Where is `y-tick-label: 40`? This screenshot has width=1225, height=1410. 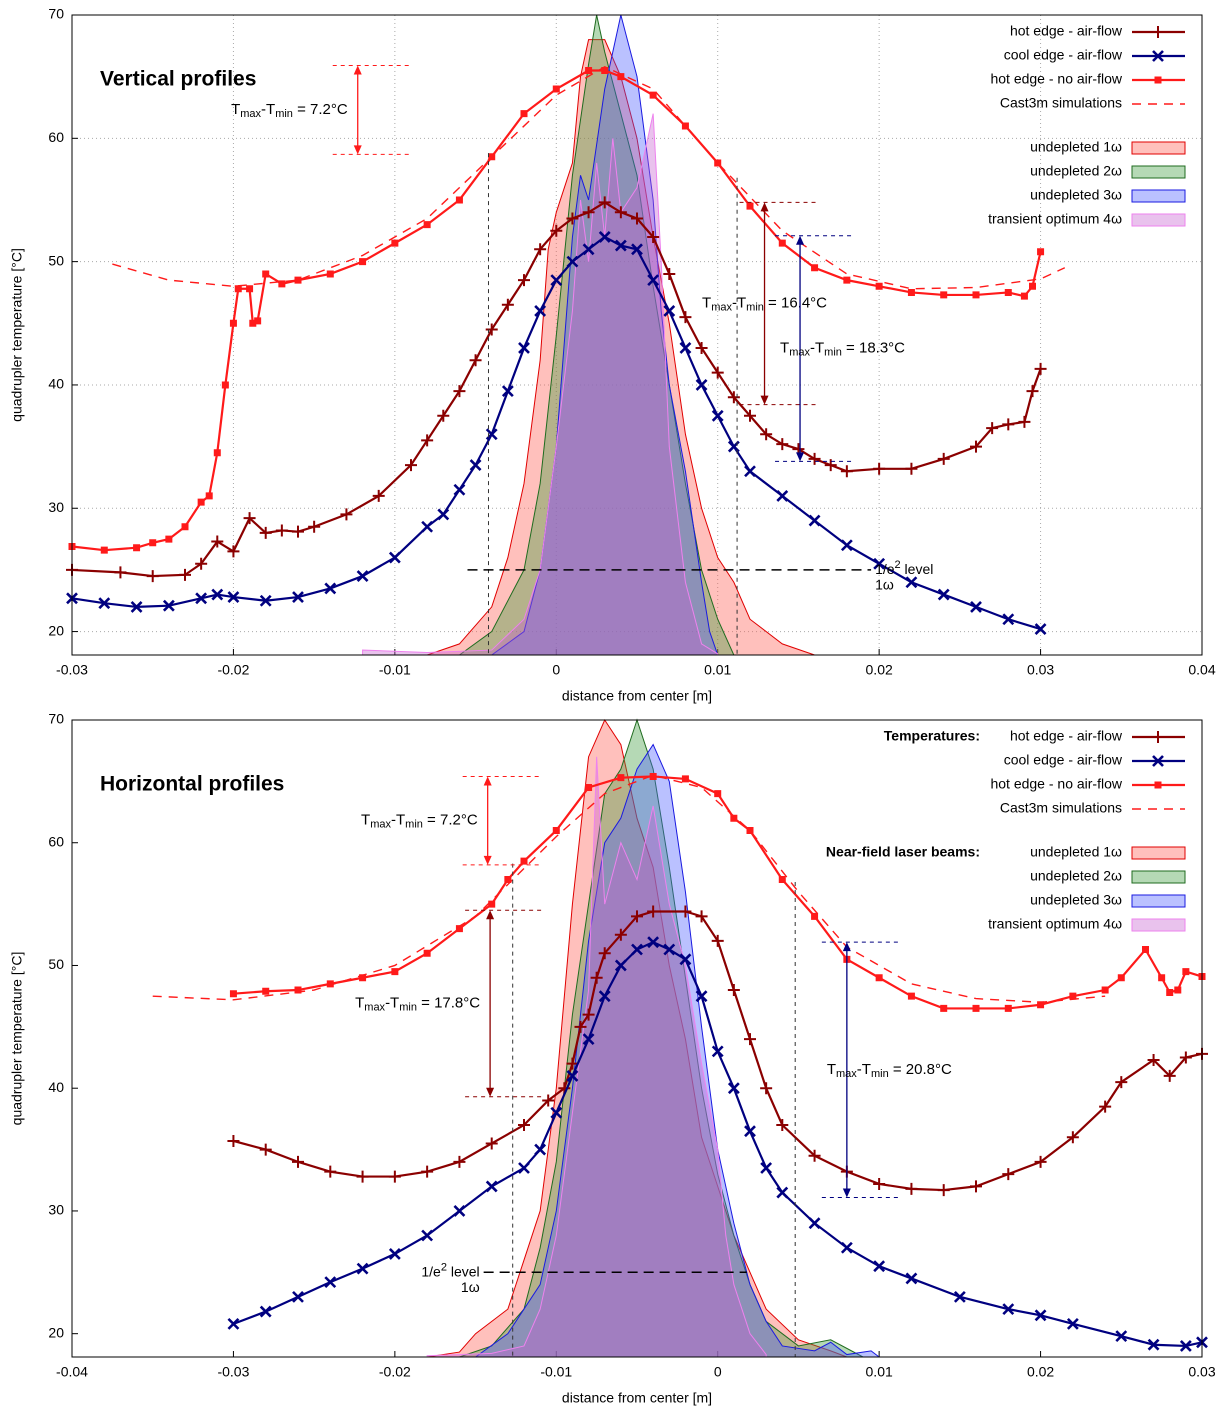 y-tick-label: 40 is located at coordinates (56, 384).